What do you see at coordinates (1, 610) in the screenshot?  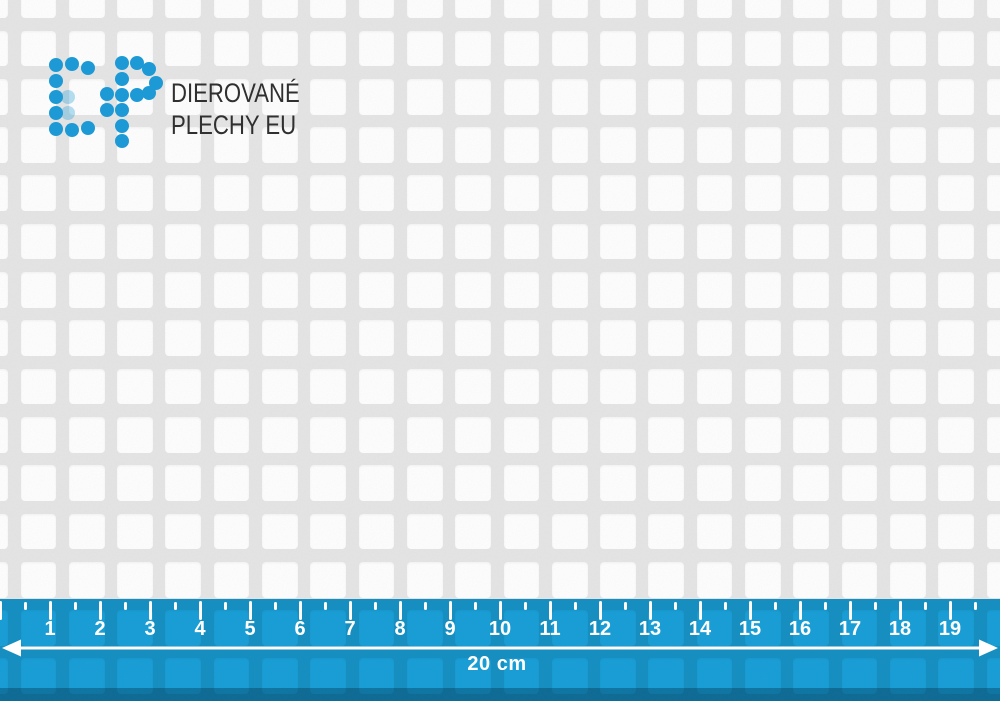 I see `ruler-tick-major` at bounding box center [1, 610].